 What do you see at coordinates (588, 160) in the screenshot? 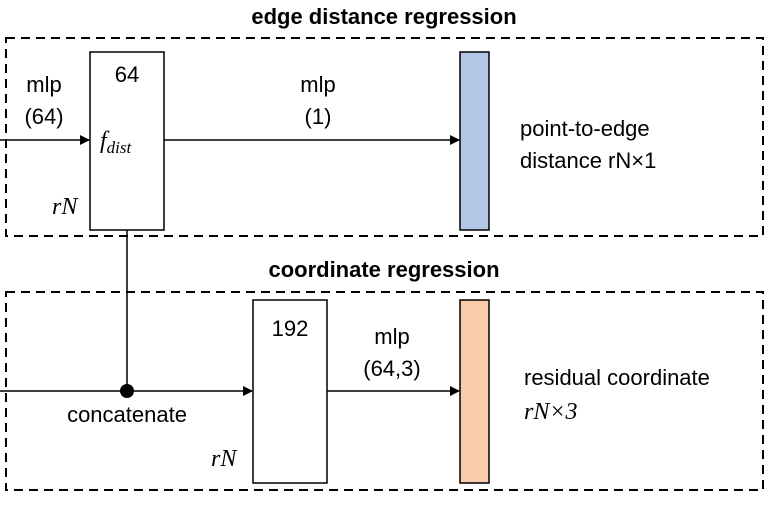
I see `edge-distance-output-label-2: distance rN×1` at bounding box center [588, 160].